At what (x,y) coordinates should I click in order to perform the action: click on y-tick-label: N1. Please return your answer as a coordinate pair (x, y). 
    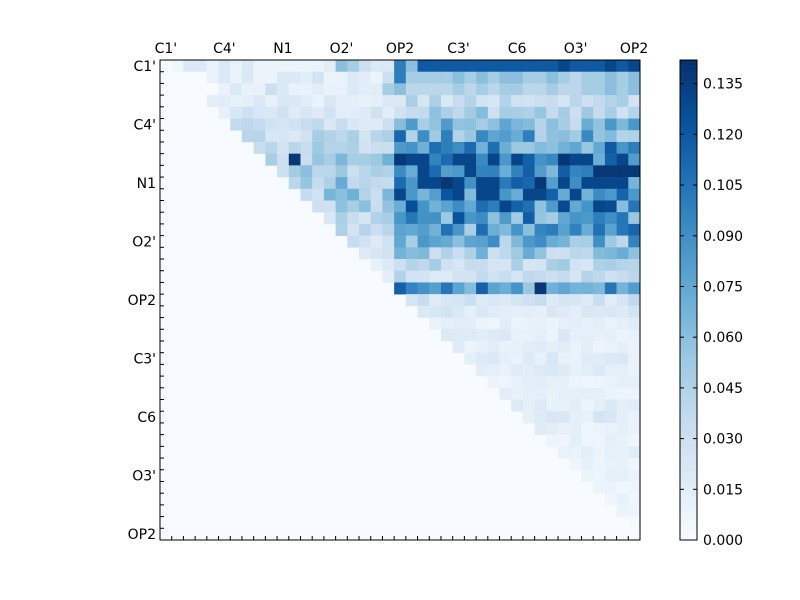
    Looking at the image, I should click on (146, 184).